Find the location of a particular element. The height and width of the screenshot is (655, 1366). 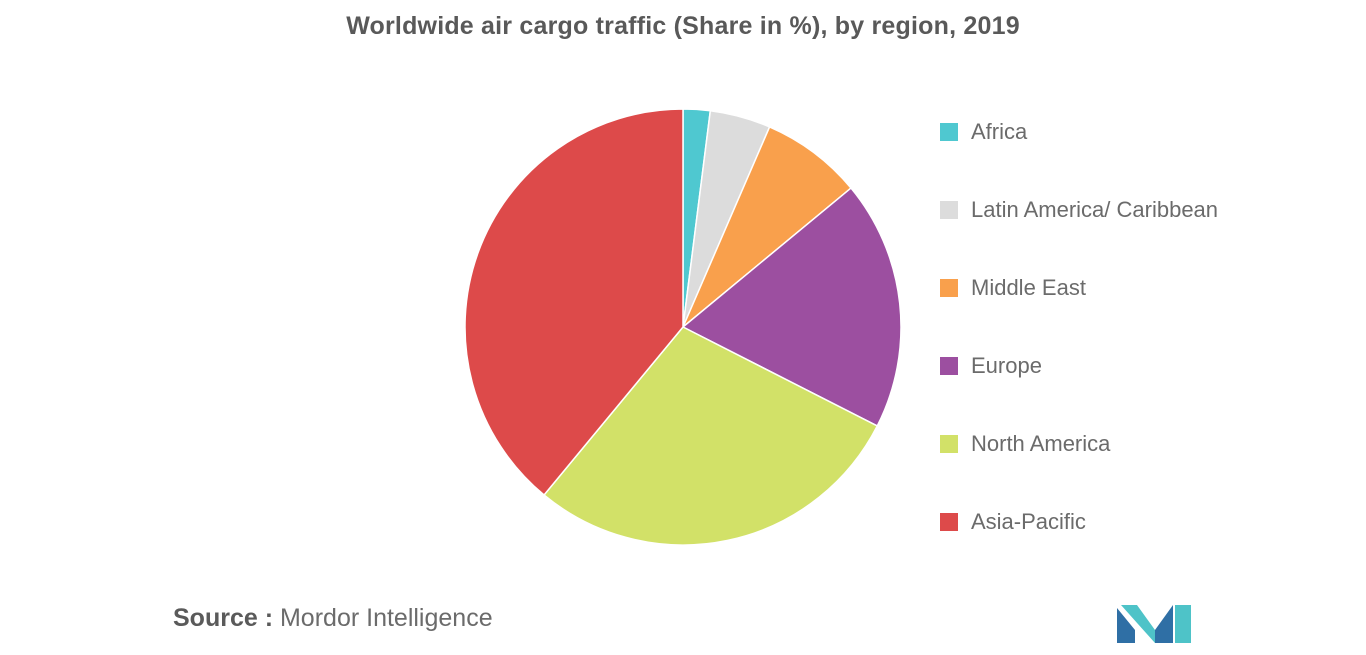

legend-label: Africa is located at coordinates (999, 131).